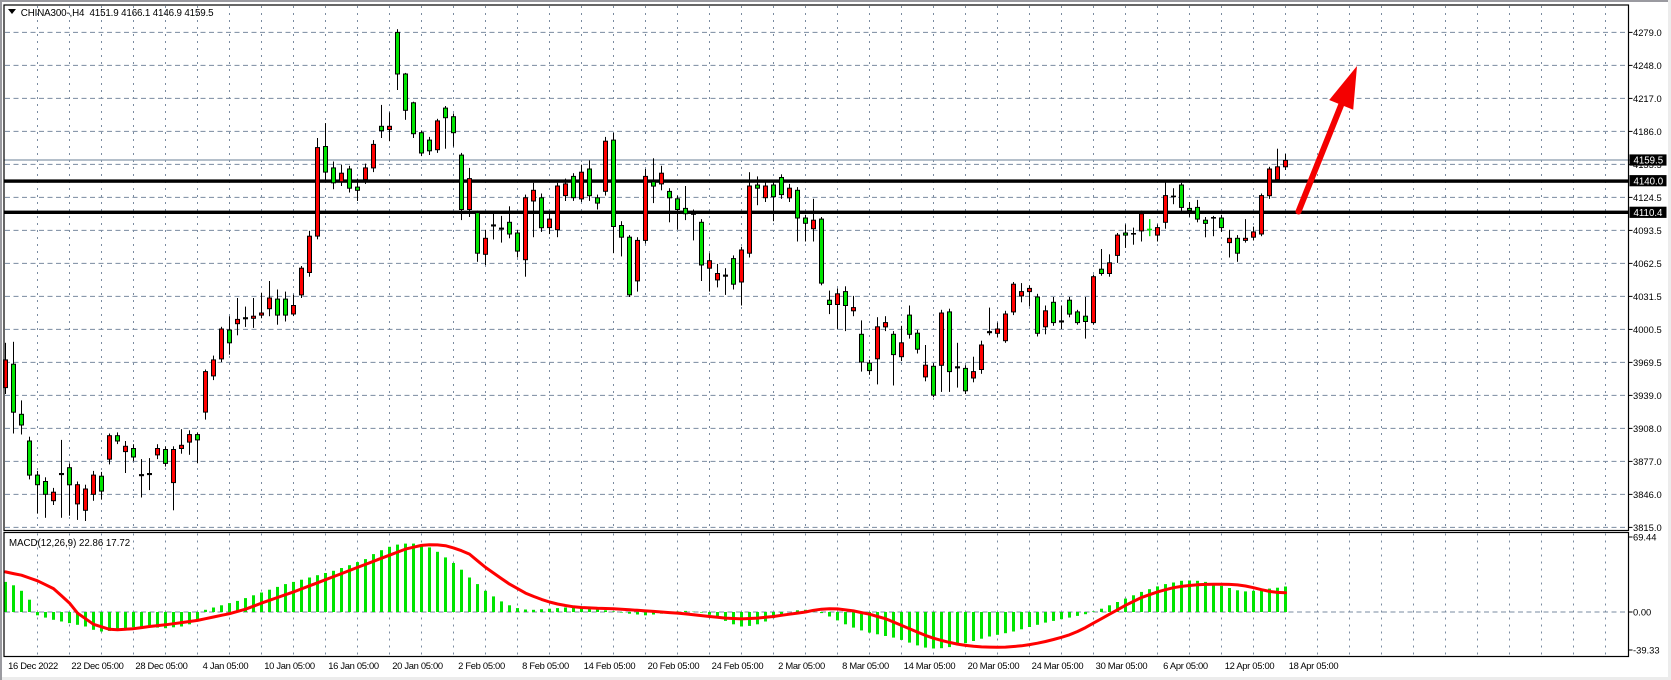 This screenshot has width=1671, height=680. What do you see at coordinates (481, 665) in the screenshot?
I see `svg-text: 2 Feb 05:00` at bounding box center [481, 665].